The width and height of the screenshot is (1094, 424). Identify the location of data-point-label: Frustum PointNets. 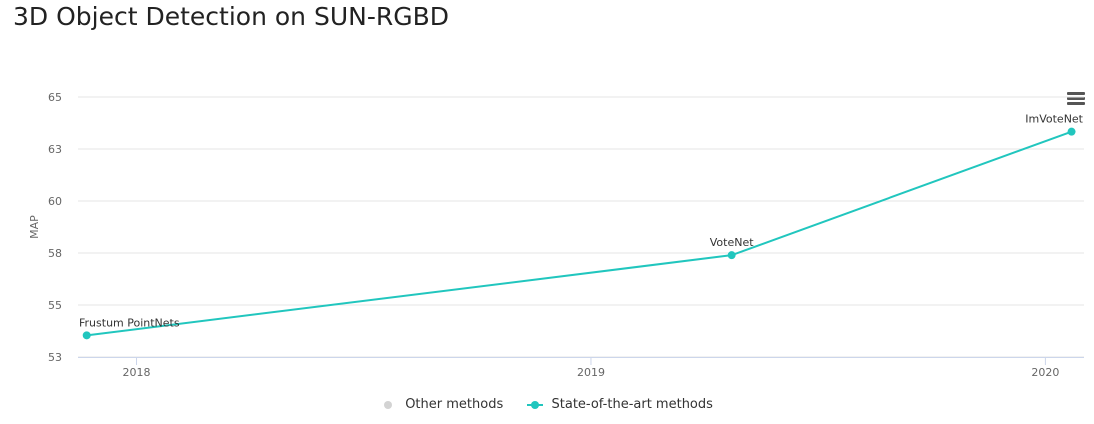
(129, 322).